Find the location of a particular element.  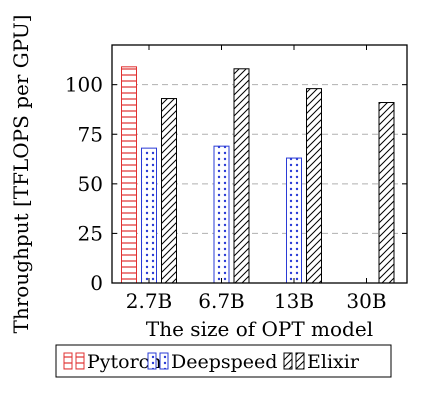

legend-label-elixir: Elixir is located at coordinates (333, 362).